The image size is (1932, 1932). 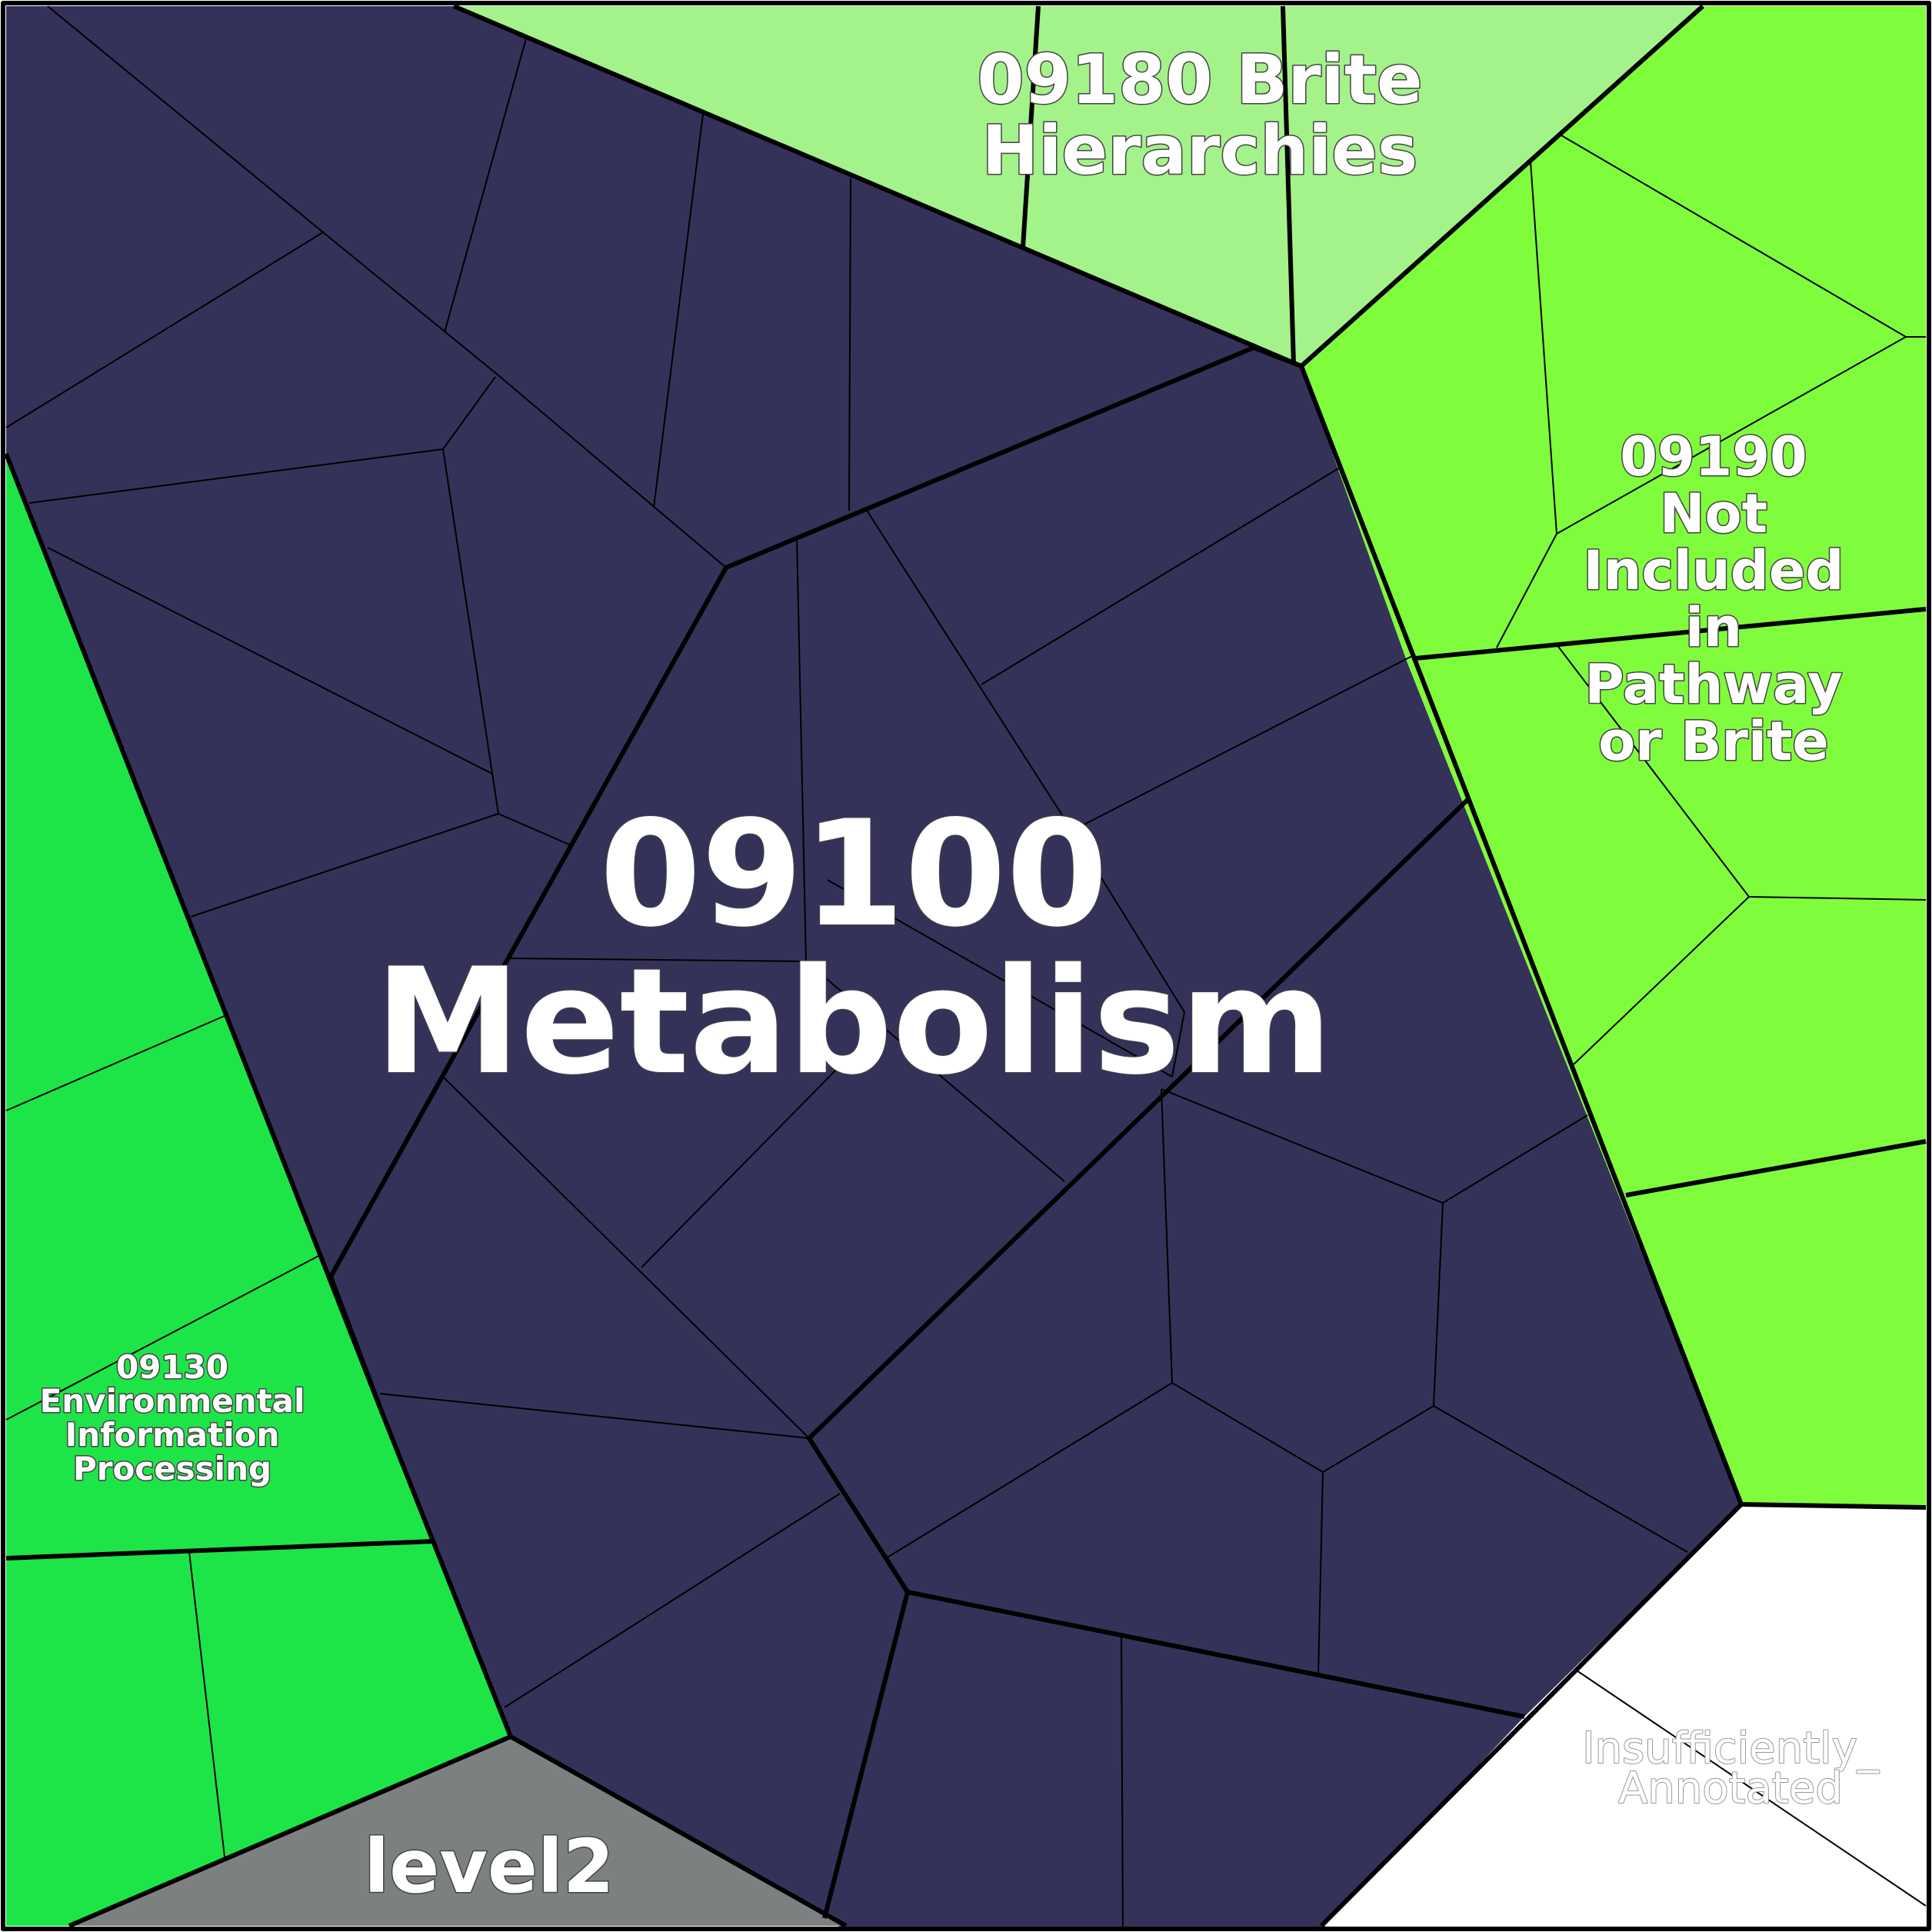 I want to click on label-metabolism: 09100 Metabolism, so click(x=854, y=948).